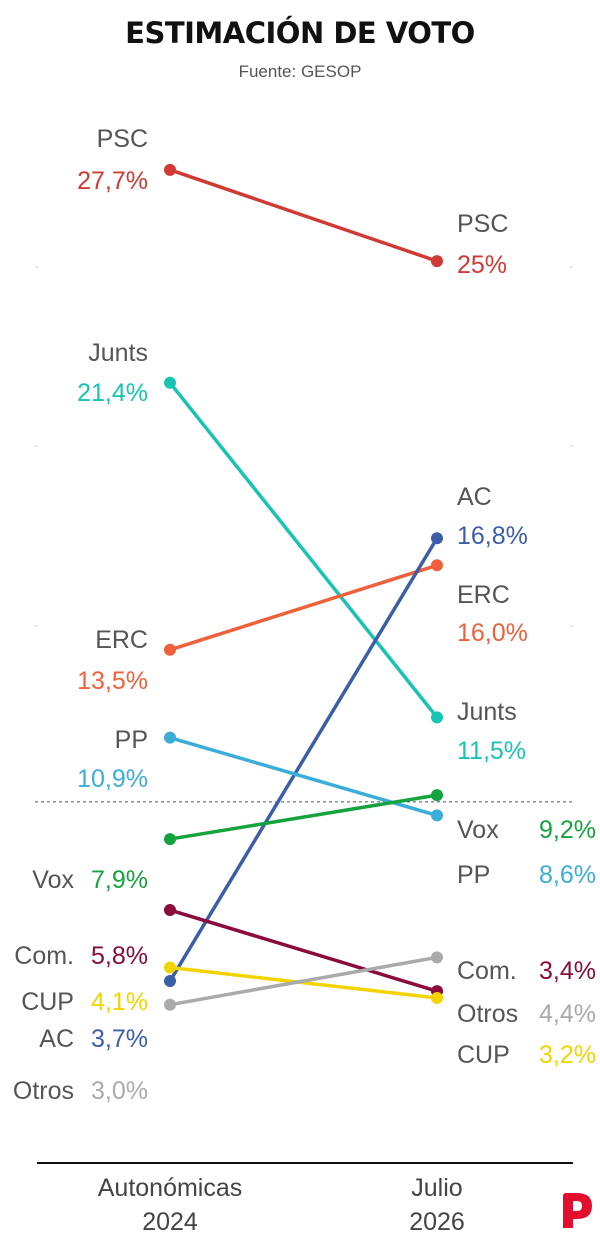  I want to click on data-label-psc-right: 25%, so click(482, 265).